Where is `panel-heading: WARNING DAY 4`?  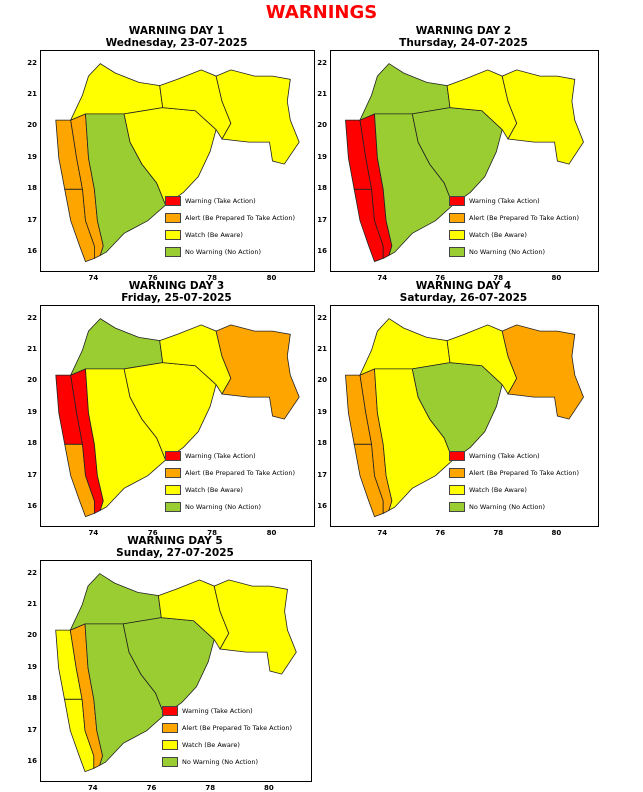 panel-heading: WARNING DAY 4 is located at coordinates (463, 286).